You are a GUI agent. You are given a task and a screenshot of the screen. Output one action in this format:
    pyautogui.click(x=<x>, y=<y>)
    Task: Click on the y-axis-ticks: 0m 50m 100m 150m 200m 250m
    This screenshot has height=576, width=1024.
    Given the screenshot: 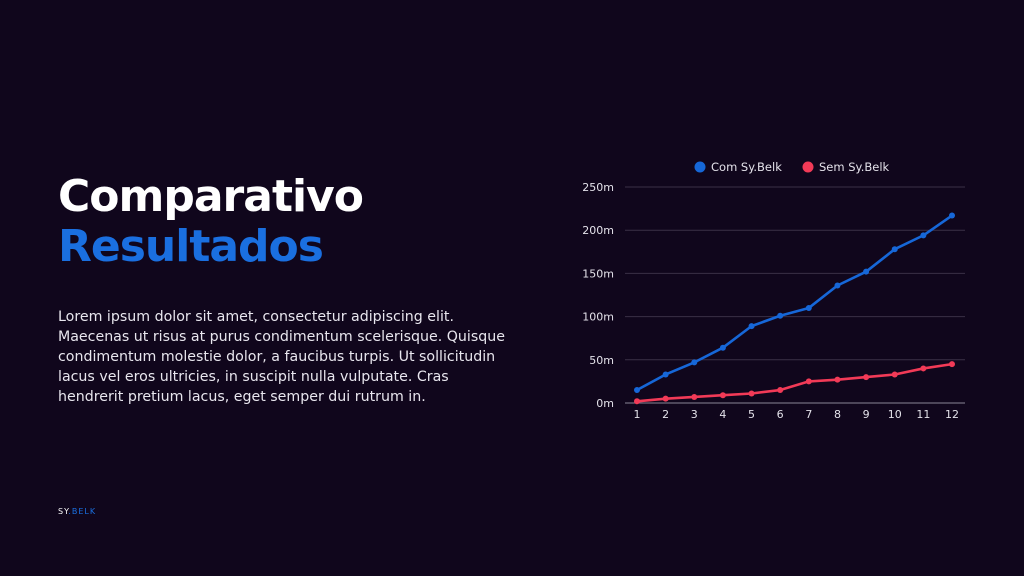 What is the action you would take?
    pyautogui.click(x=598, y=295)
    